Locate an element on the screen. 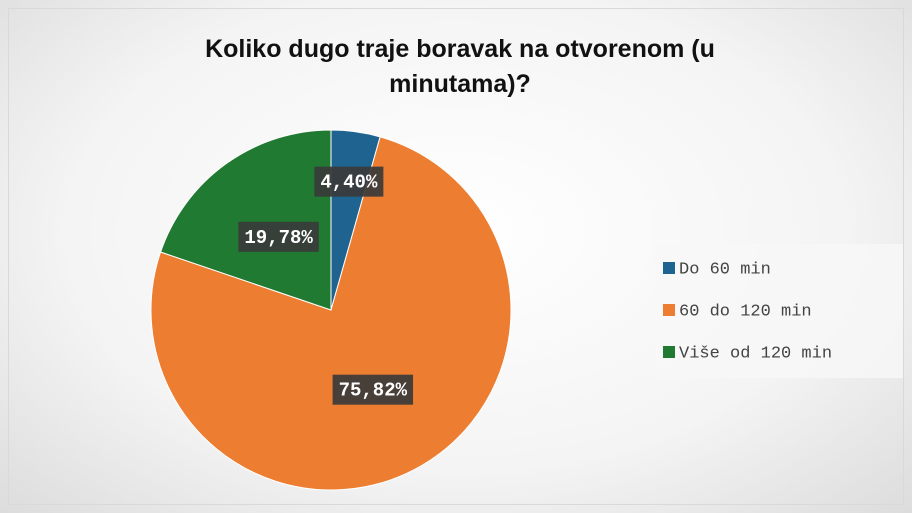 This screenshot has height=513, width=912. data-label-text: 75,82% is located at coordinates (373, 391).